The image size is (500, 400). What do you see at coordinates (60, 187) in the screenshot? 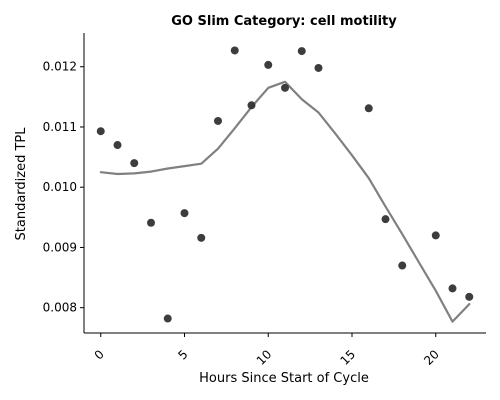
I see `y-tick-label: 0.010` at bounding box center [60, 187].